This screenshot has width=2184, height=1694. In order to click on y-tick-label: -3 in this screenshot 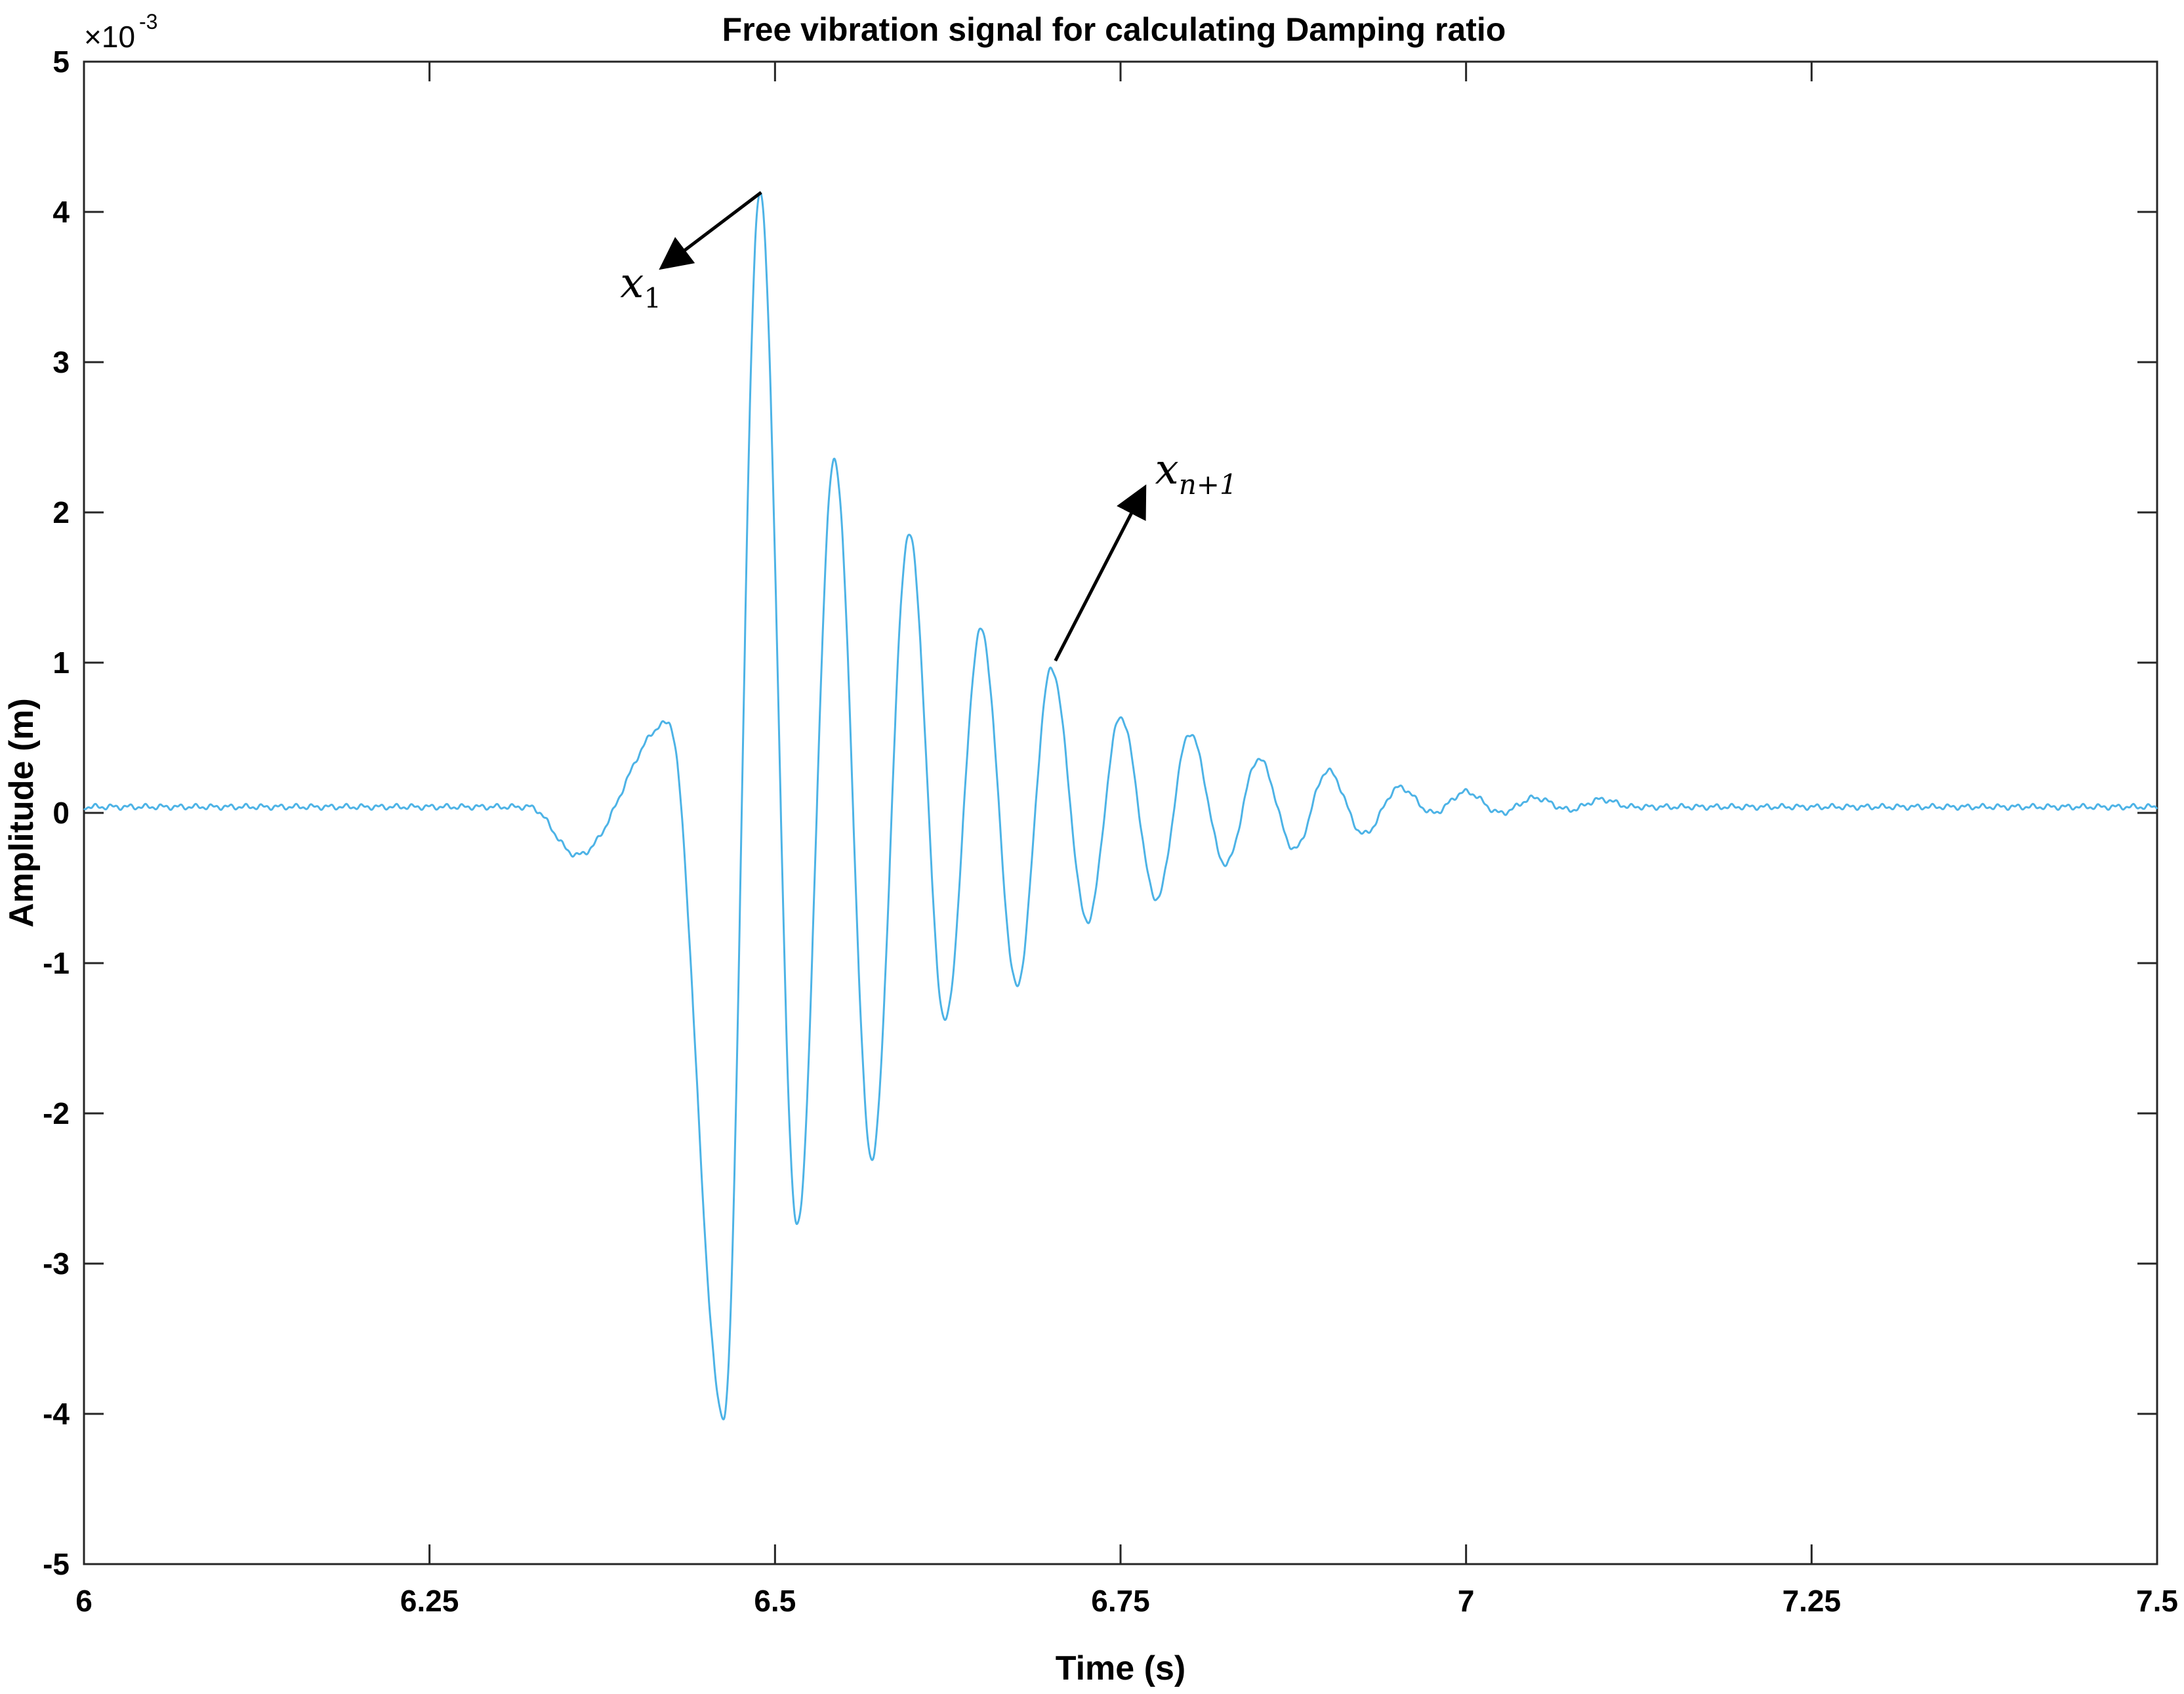, I will do `click(57, 1264)`.